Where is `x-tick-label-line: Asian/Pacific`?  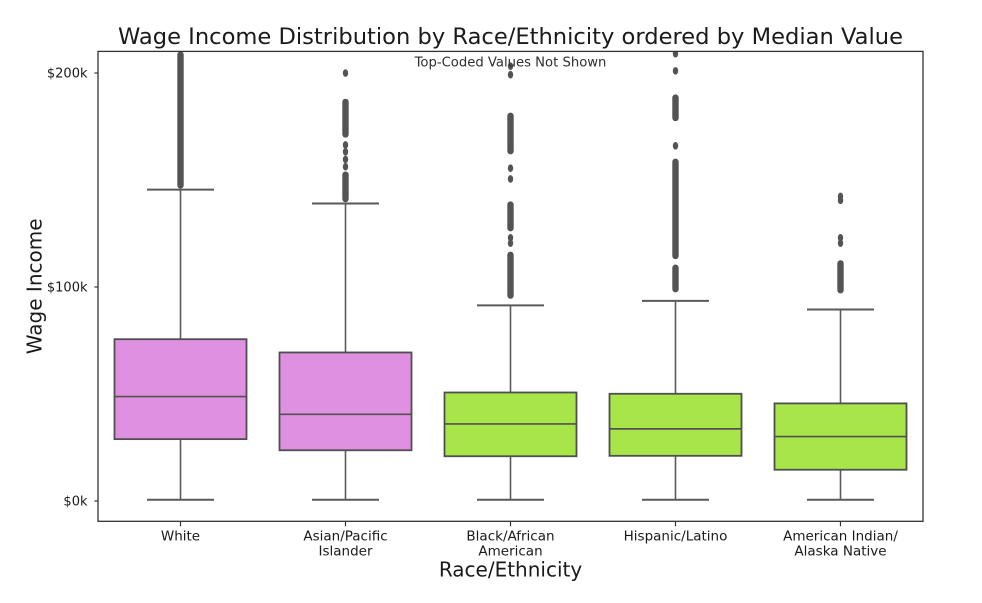
x-tick-label-line: Asian/Pacific is located at coordinates (345, 536).